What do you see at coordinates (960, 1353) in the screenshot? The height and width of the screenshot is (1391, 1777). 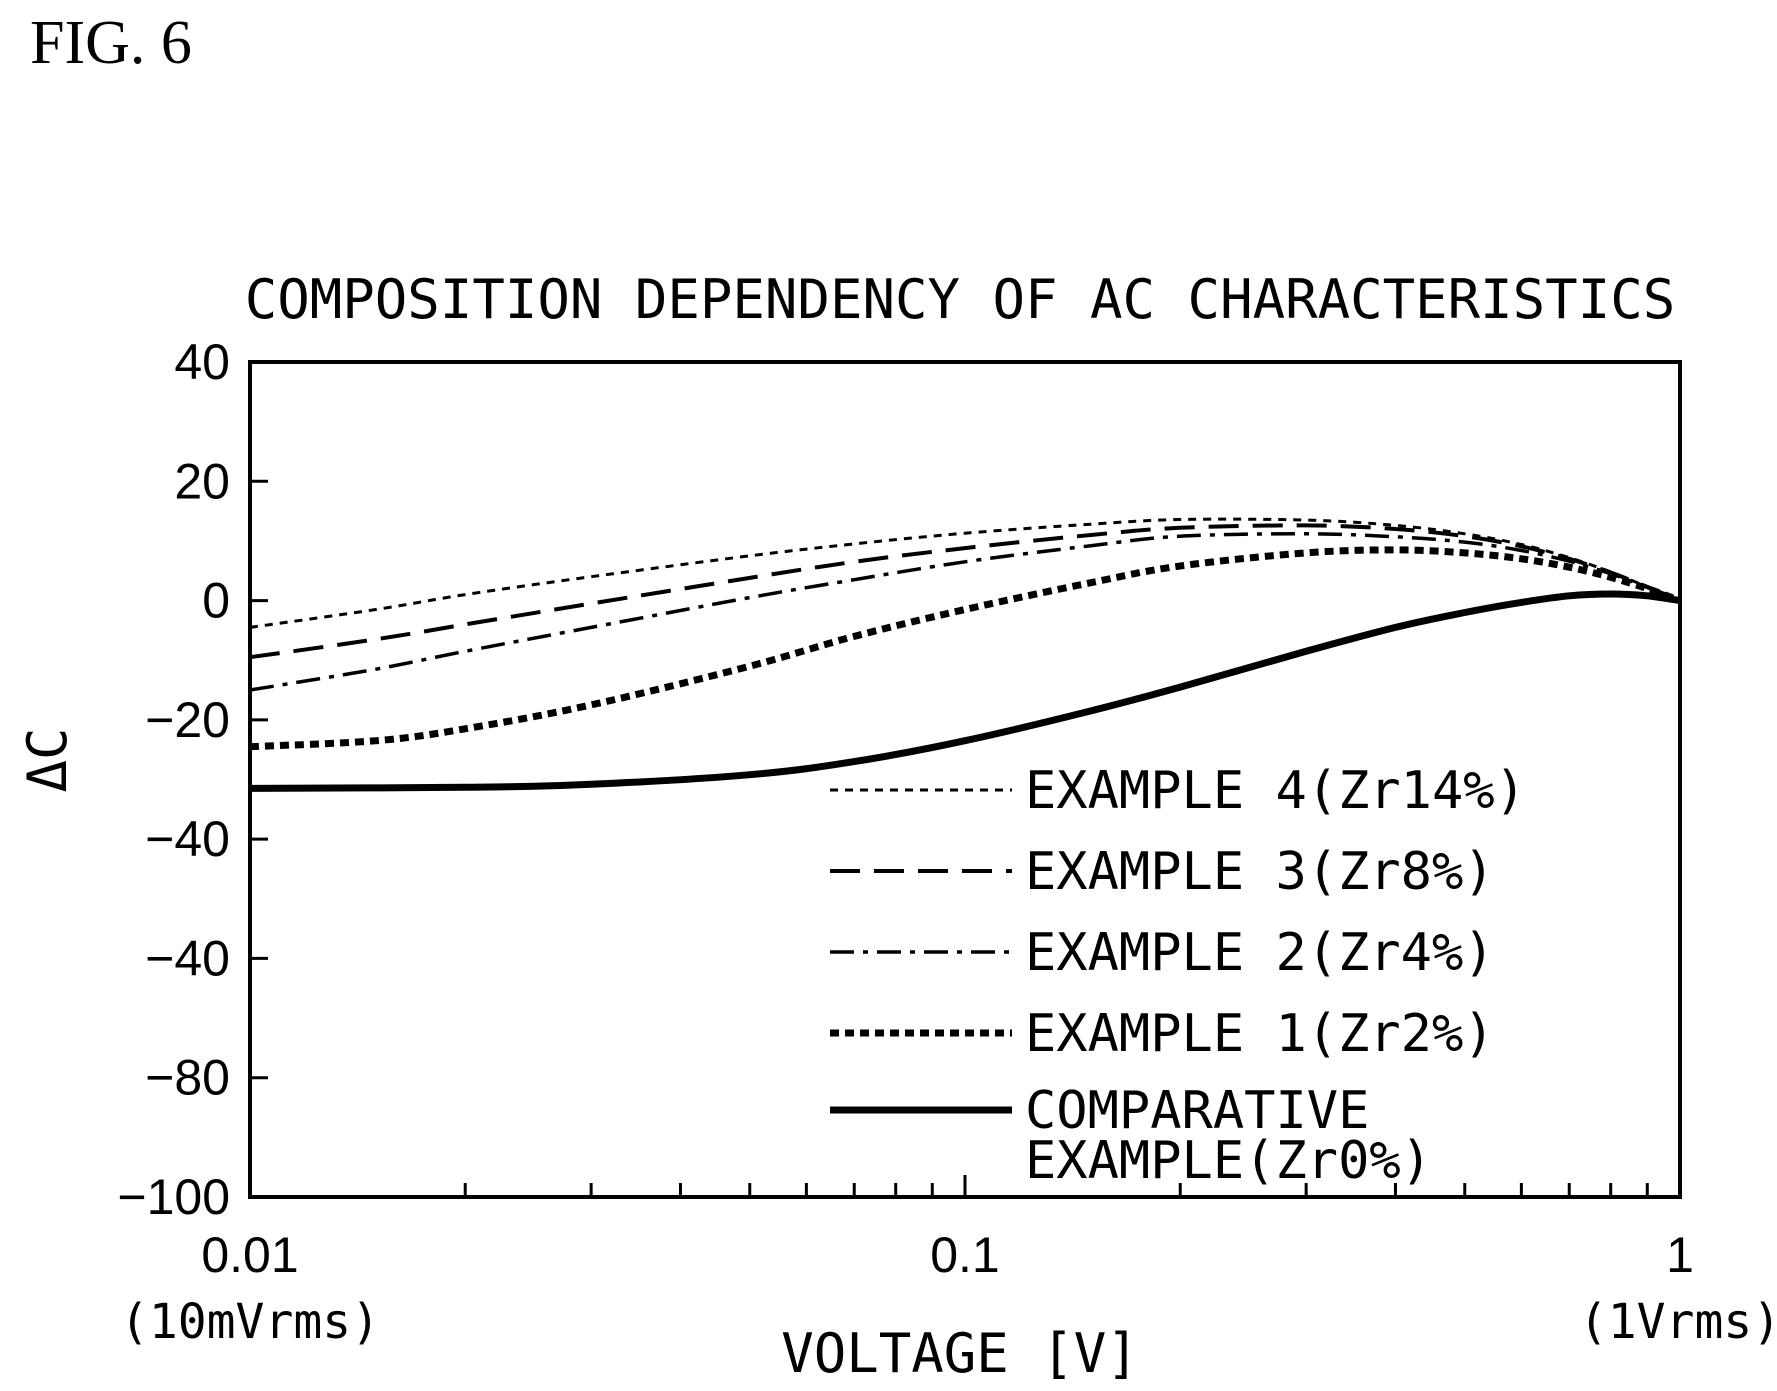 I see `x-axis-label: VOLTAGE [V]` at bounding box center [960, 1353].